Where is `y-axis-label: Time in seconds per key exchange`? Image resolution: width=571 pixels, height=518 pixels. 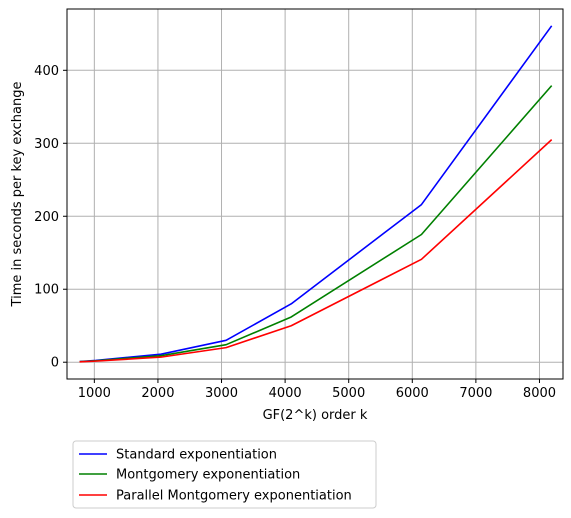 y-axis-label: Time in seconds per key exchange is located at coordinates (17, 195).